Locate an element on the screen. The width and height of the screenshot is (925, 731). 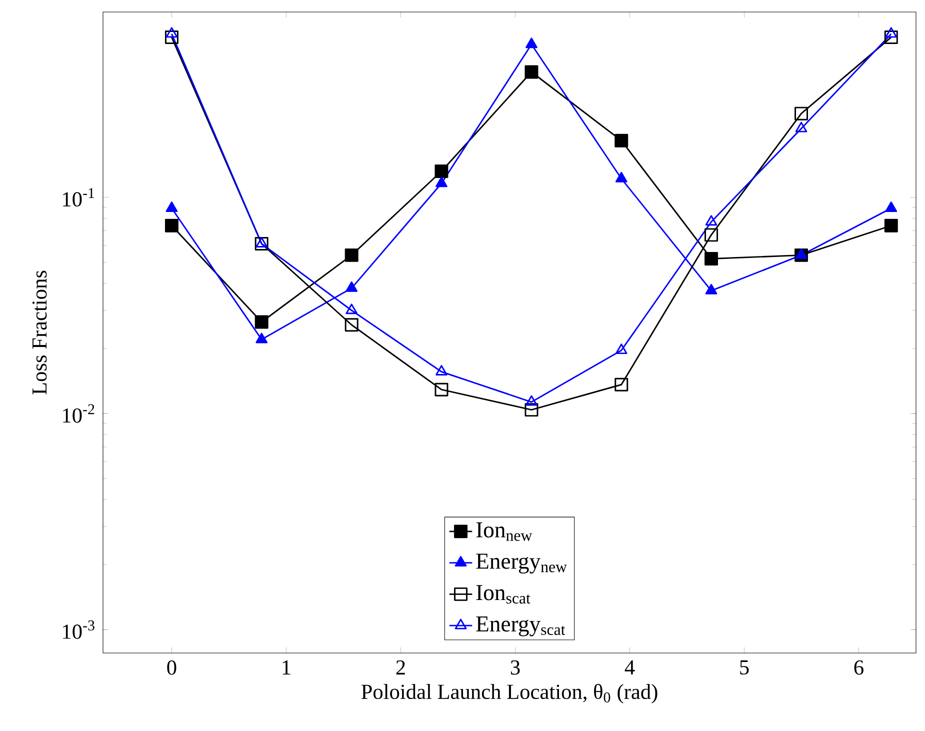
y-axis-title: Loss Fractions is located at coordinates (39, 332).